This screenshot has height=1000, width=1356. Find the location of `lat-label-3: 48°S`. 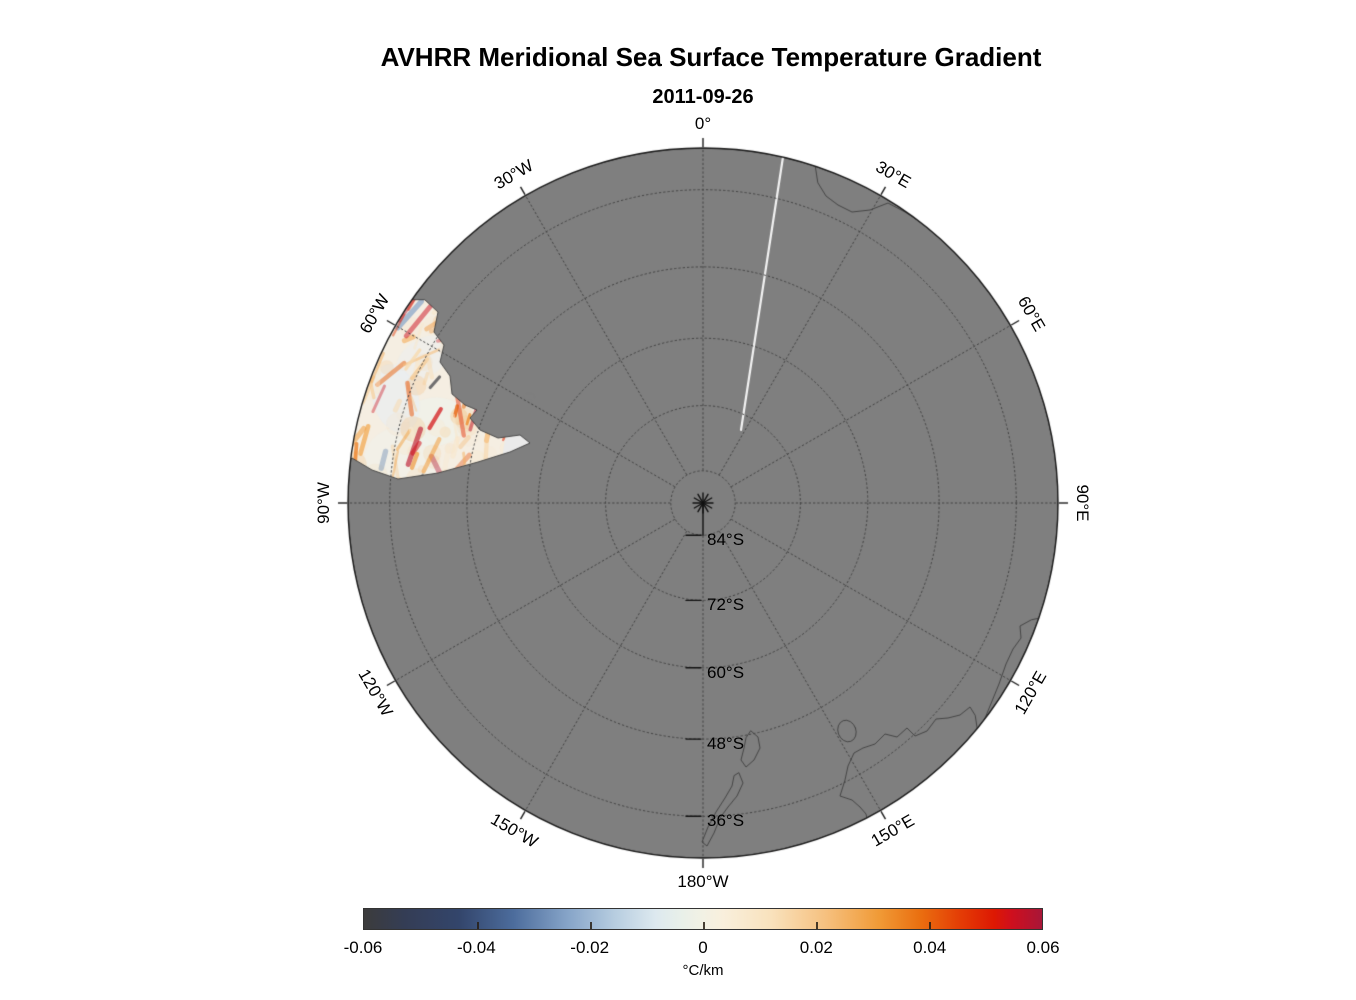

lat-label-3: 48°S is located at coordinates (726, 744).